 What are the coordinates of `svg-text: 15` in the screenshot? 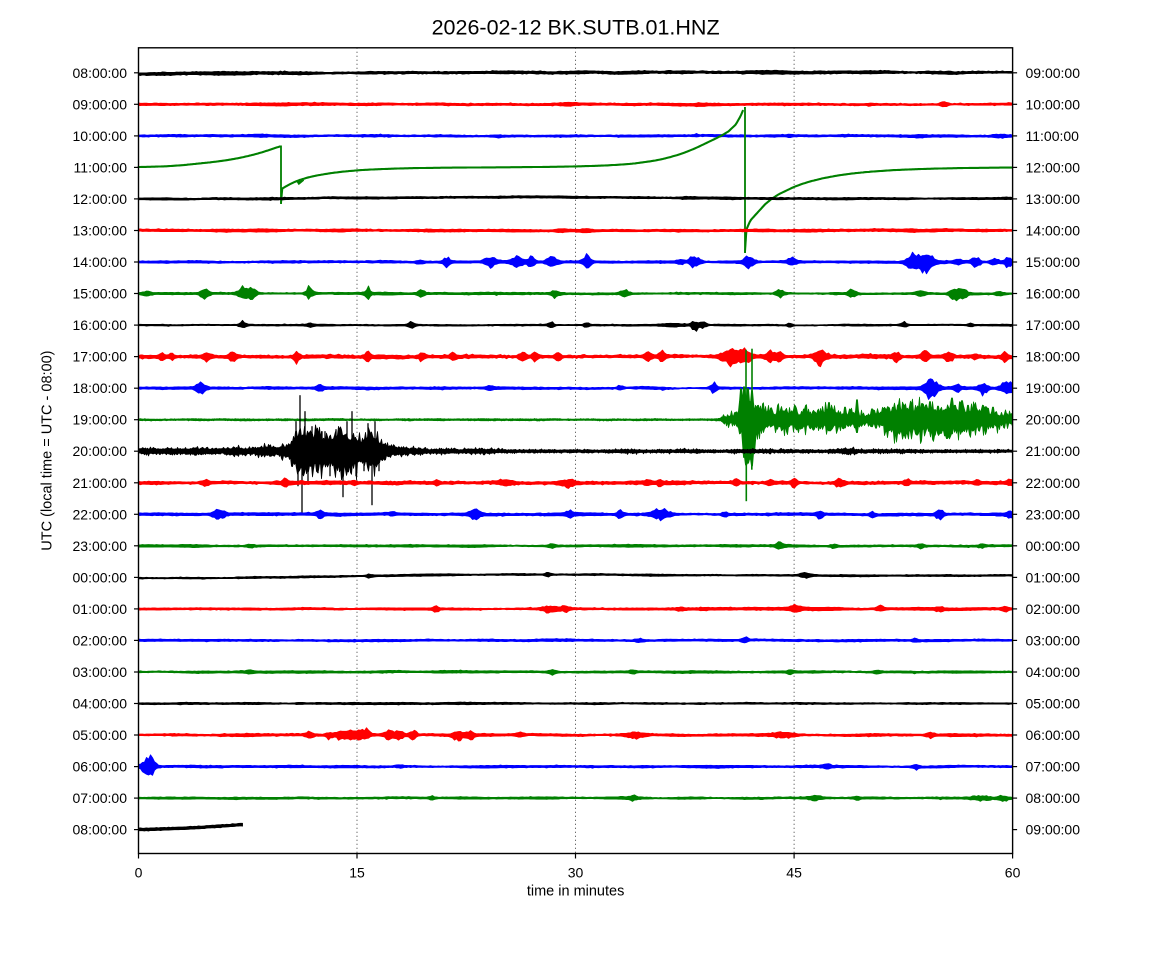 It's located at (357, 873).